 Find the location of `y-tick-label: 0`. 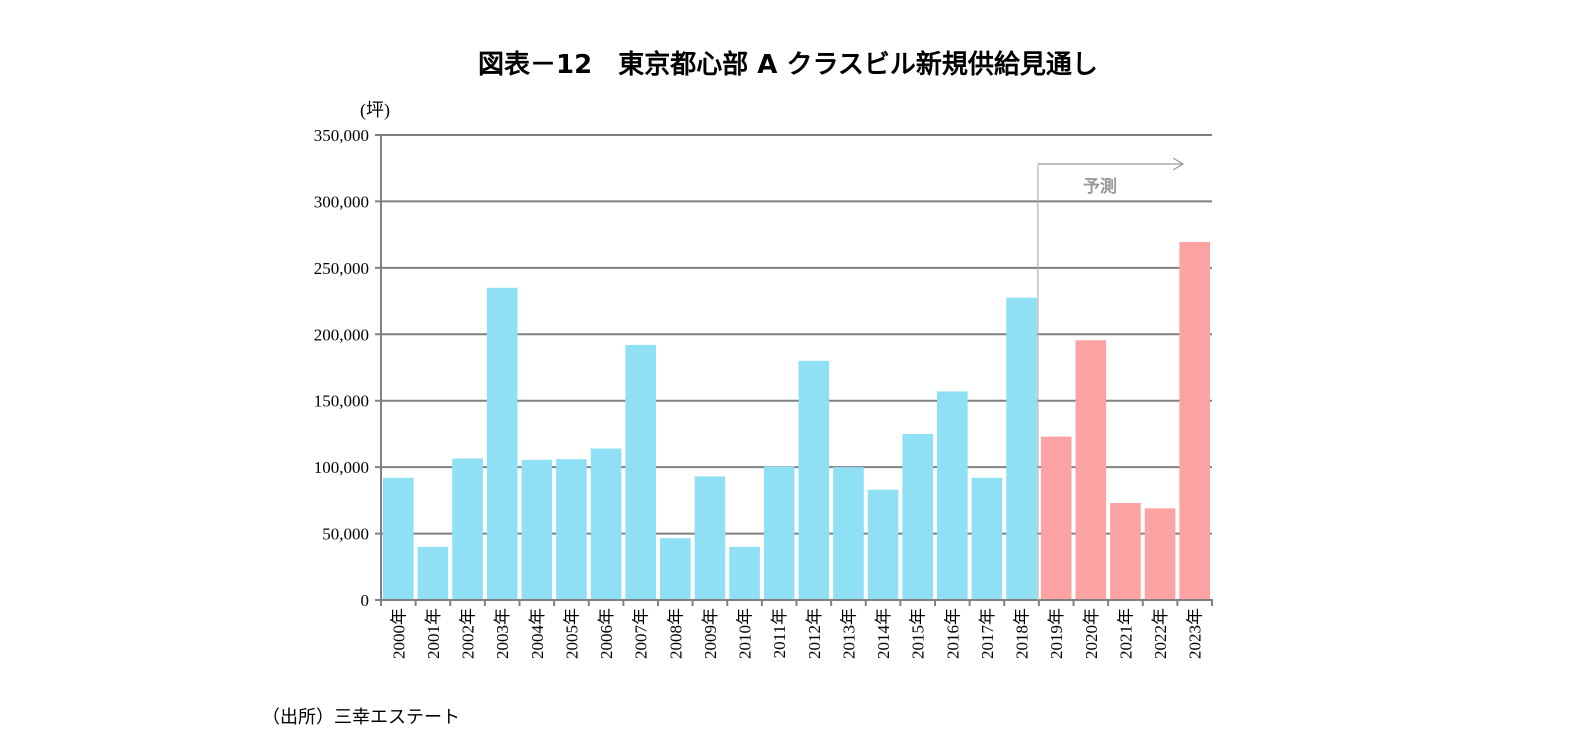

y-tick-label: 0 is located at coordinates (365, 600).